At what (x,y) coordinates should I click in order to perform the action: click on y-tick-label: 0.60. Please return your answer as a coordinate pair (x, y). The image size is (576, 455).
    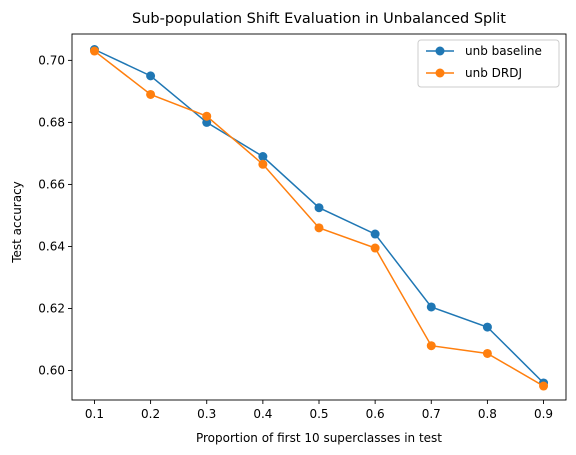
    Looking at the image, I should click on (51, 371).